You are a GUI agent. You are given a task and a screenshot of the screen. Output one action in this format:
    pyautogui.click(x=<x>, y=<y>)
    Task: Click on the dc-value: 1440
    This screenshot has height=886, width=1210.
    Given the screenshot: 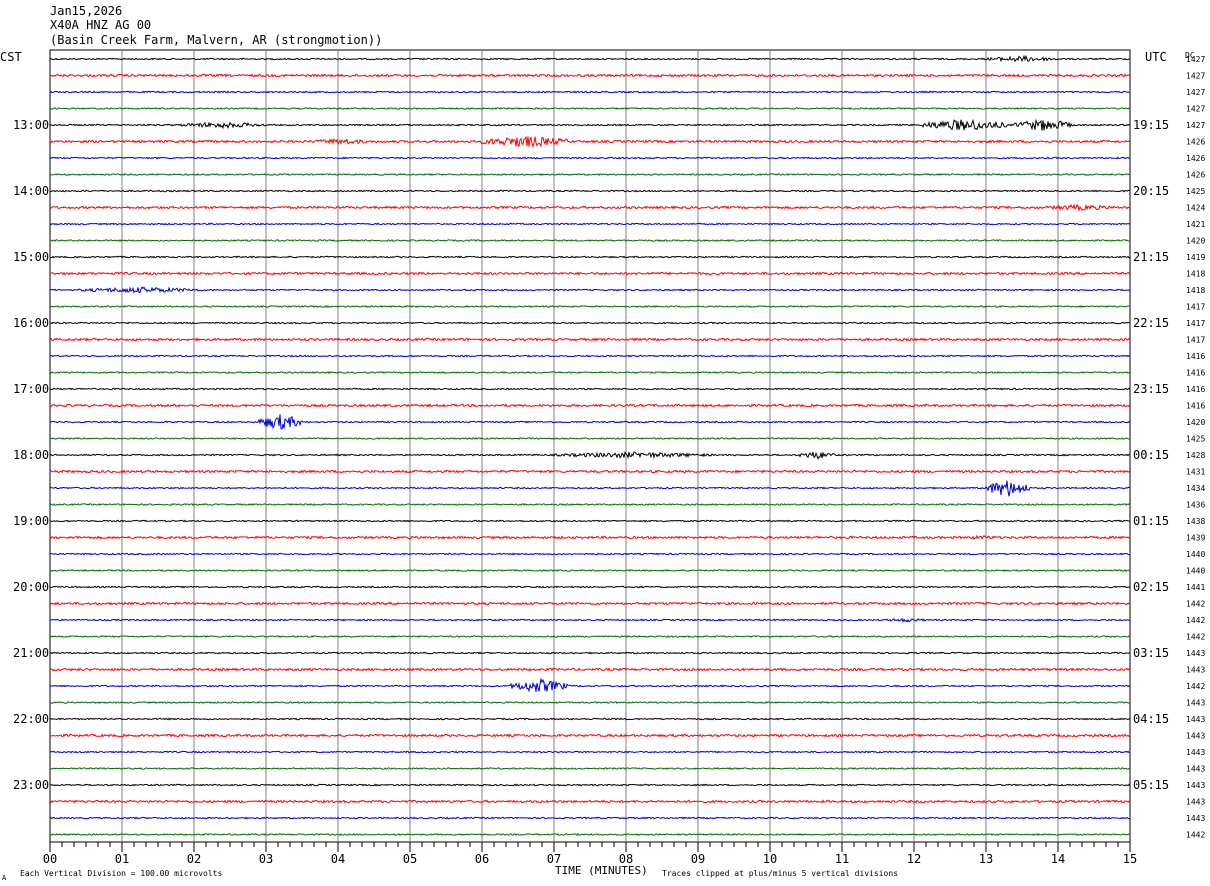 What is the action you would take?
    pyautogui.click(x=1195, y=554)
    